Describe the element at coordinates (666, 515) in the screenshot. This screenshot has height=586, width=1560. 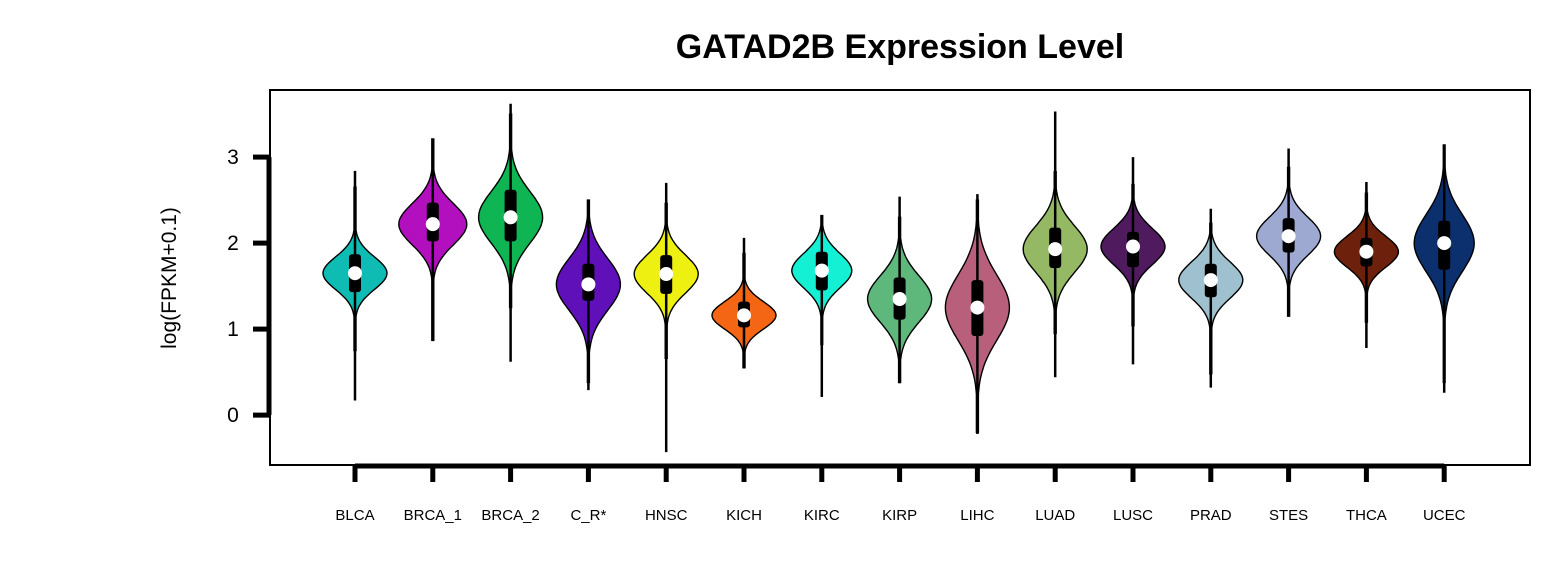
I see `x-tick-label: HNSC` at that location.